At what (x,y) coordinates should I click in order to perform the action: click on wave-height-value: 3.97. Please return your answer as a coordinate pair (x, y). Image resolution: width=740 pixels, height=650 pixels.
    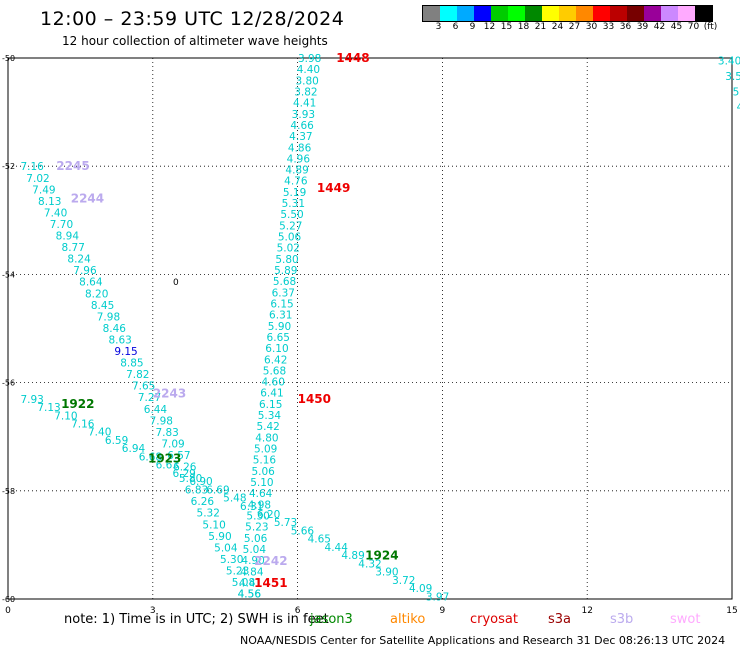
    Looking at the image, I should click on (437, 597).